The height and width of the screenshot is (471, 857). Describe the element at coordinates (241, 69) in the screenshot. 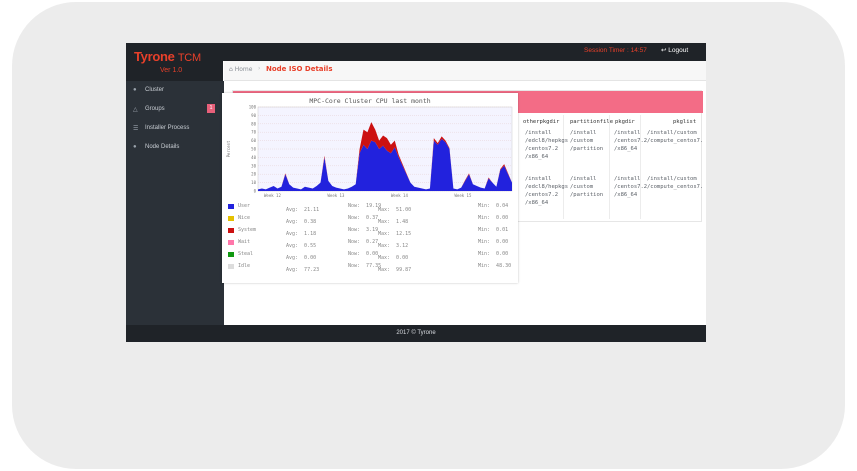

I see `breadcrumb-home: ⌂ Home` at that location.